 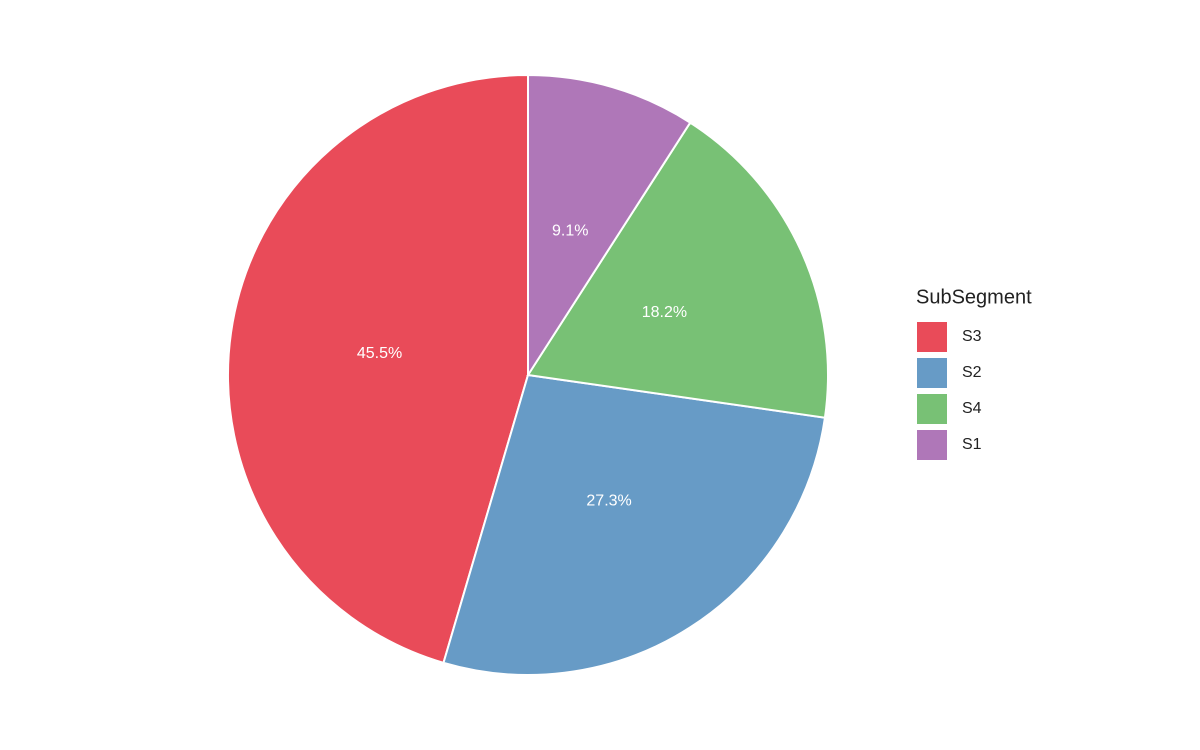 What do you see at coordinates (972, 444) in the screenshot?
I see `legend-label: S1` at bounding box center [972, 444].